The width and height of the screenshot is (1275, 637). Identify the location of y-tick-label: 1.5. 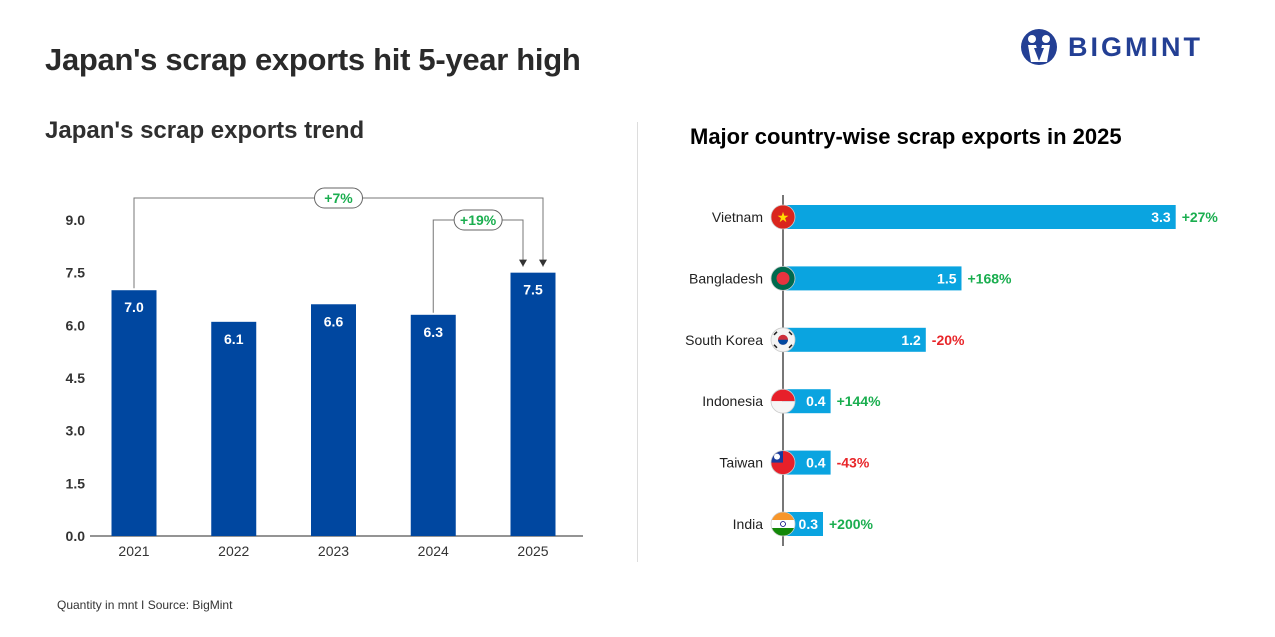
(76, 483).